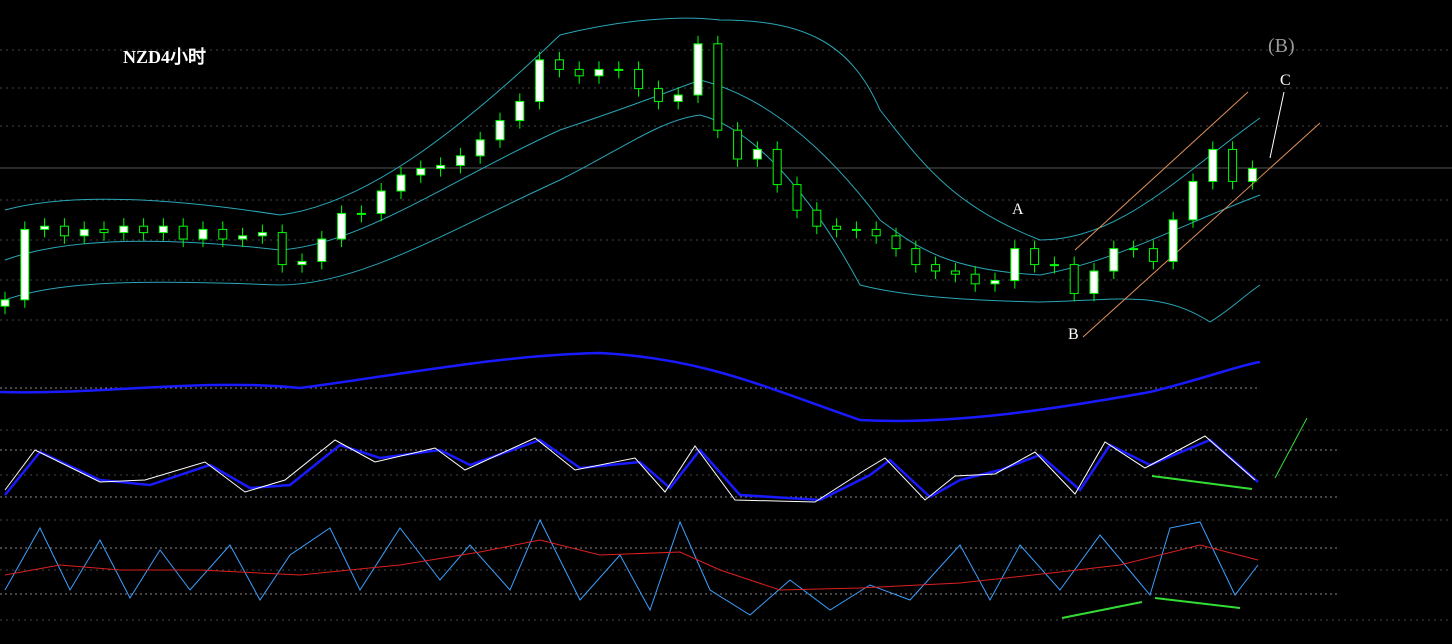 Image resolution: width=1452 pixels, height=644 pixels. Describe the element at coordinates (1073, 334) in the screenshot. I see `annotation: B` at that location.